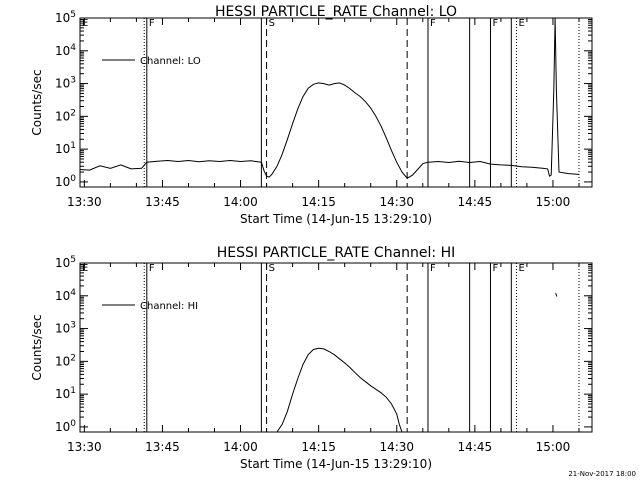 The image size is (640, 480). I want to click on footer-timestamp: 21-Nov-2017 18:00, so click(602, 474).